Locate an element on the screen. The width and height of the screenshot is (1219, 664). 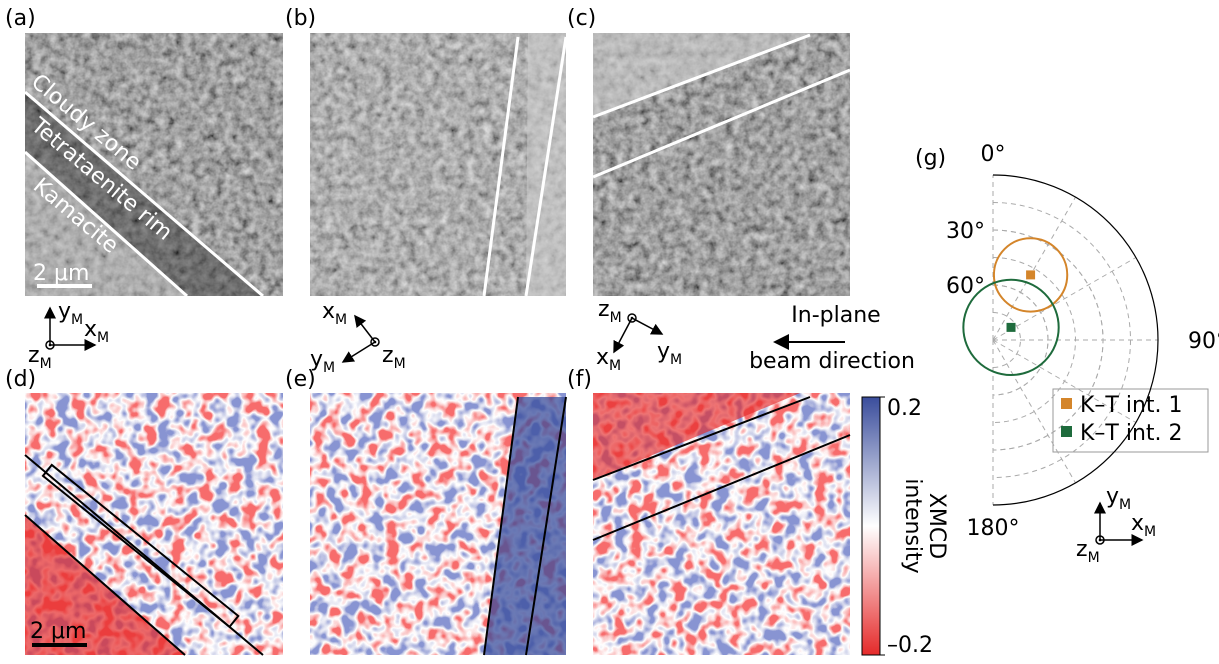
r-tick-label: 30° is located at coordinates (965, 231).